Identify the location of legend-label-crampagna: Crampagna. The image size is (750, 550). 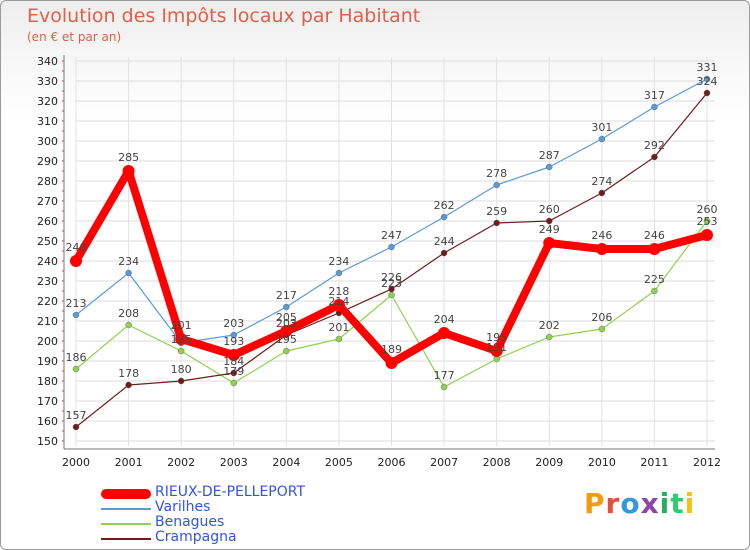
(196, 537).